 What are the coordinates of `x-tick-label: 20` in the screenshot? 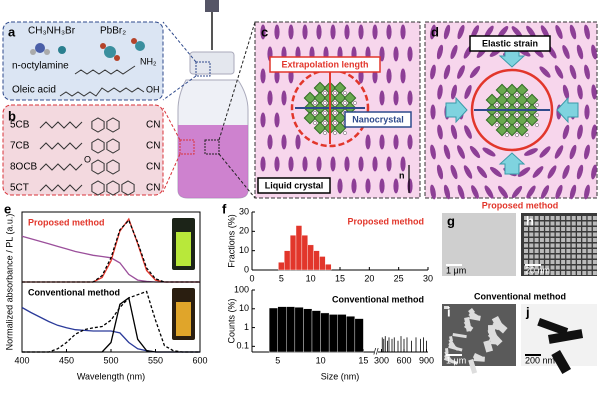 It's located at (369, 278).